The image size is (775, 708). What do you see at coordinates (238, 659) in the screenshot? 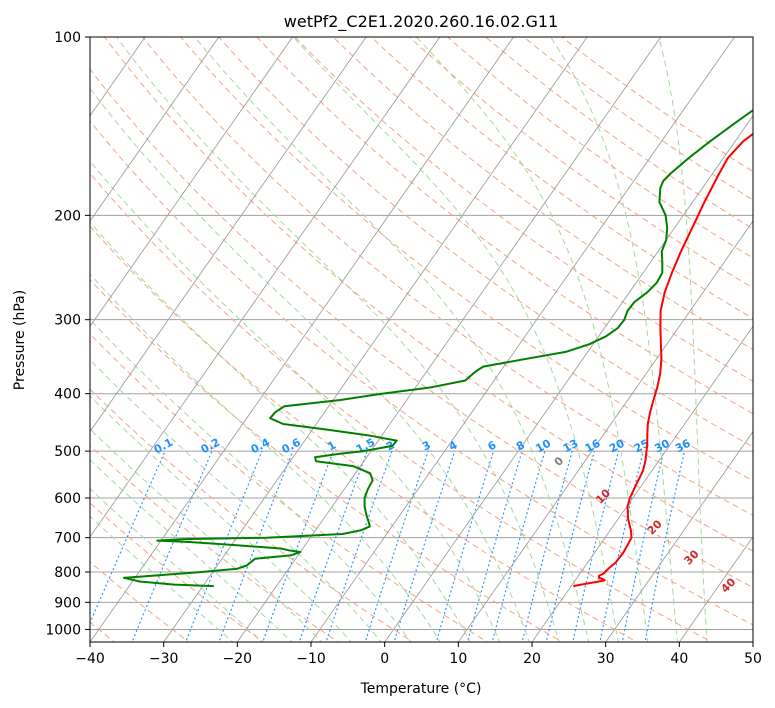
I see `x-tick-label--20: −20` at bounding box center [238, 659].